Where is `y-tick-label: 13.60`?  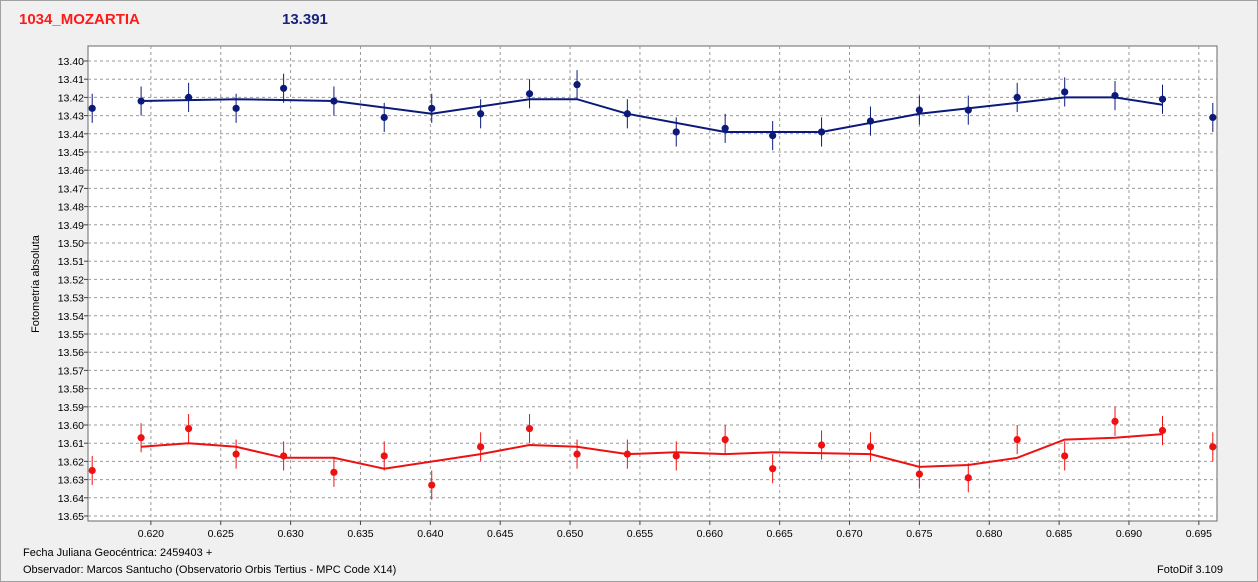 y-tick-label: 13.60 is located at coordinates (71, 426).